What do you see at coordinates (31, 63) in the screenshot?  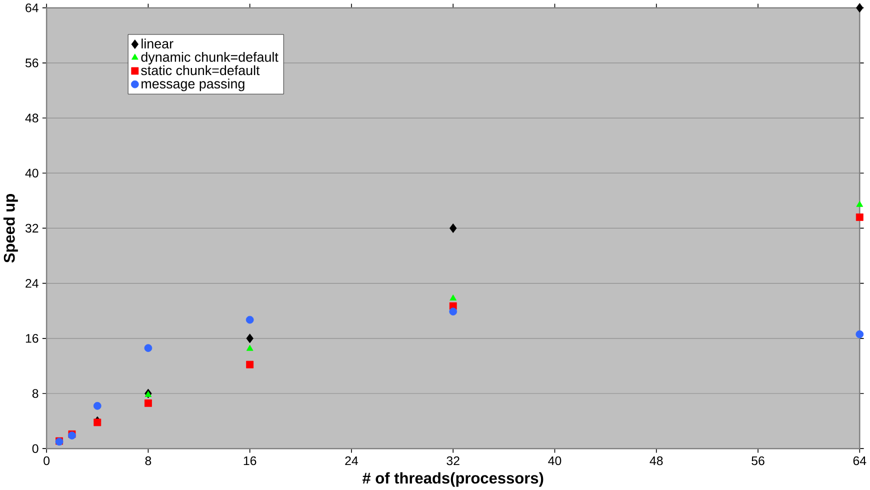 I see `y-tick-label: 56` at bounding box center [31, 63].